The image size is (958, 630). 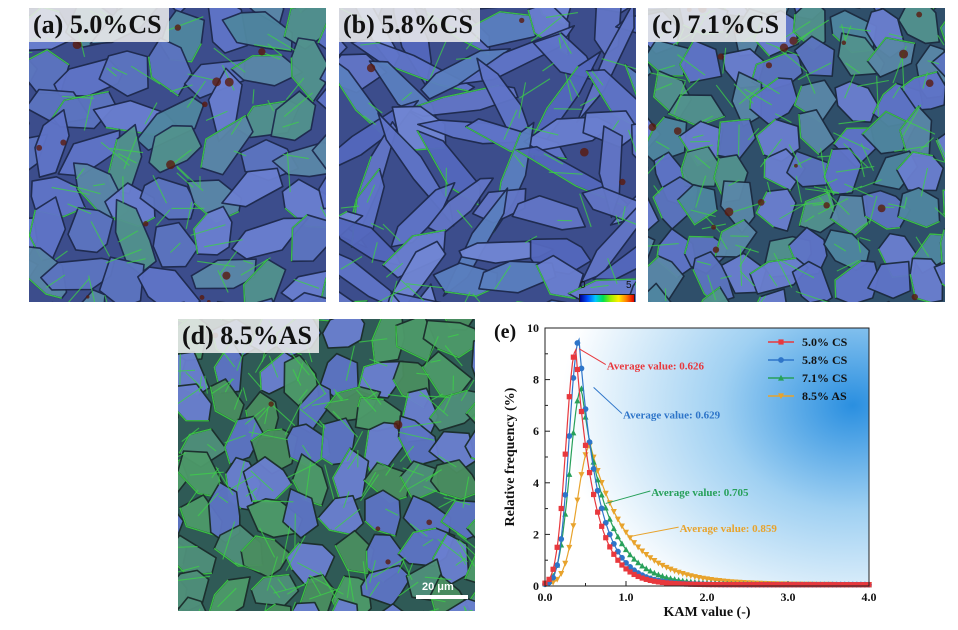 I want to click on y-tick-label: 4, so click(x=536, y=483).